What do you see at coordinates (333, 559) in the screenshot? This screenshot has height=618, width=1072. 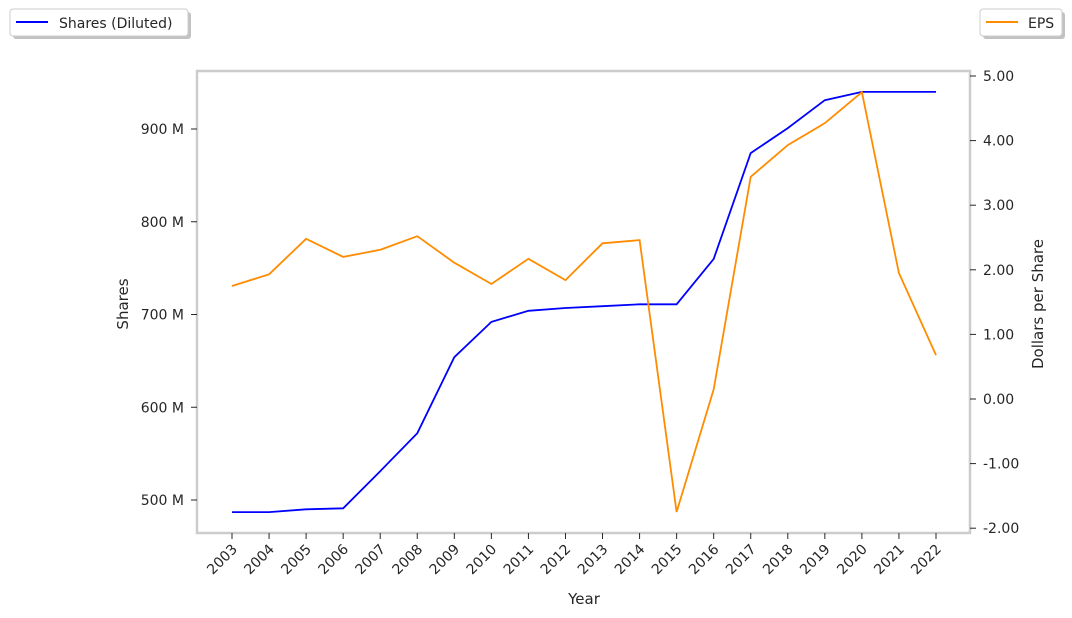 I see `x-tick-label: 2006` at bounding box center [333, 559].